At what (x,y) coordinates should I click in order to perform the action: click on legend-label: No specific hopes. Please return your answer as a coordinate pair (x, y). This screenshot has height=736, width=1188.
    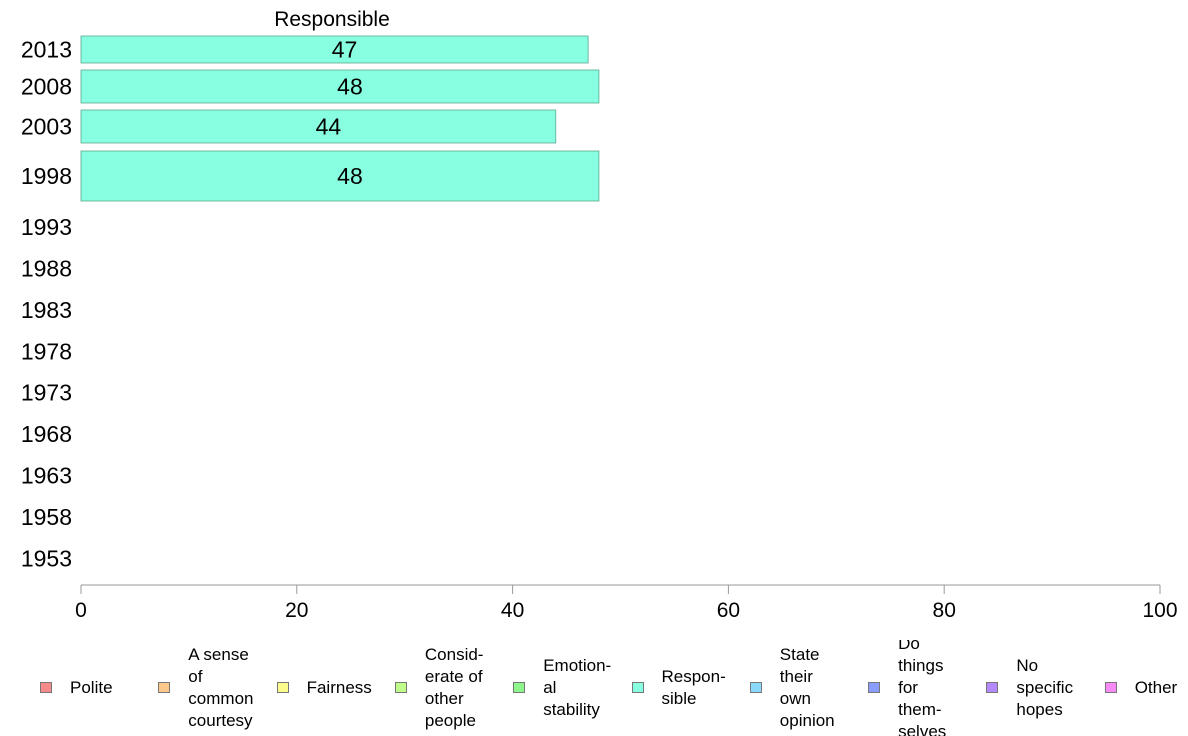
    Looking at the image, I should click on (1045, 687).